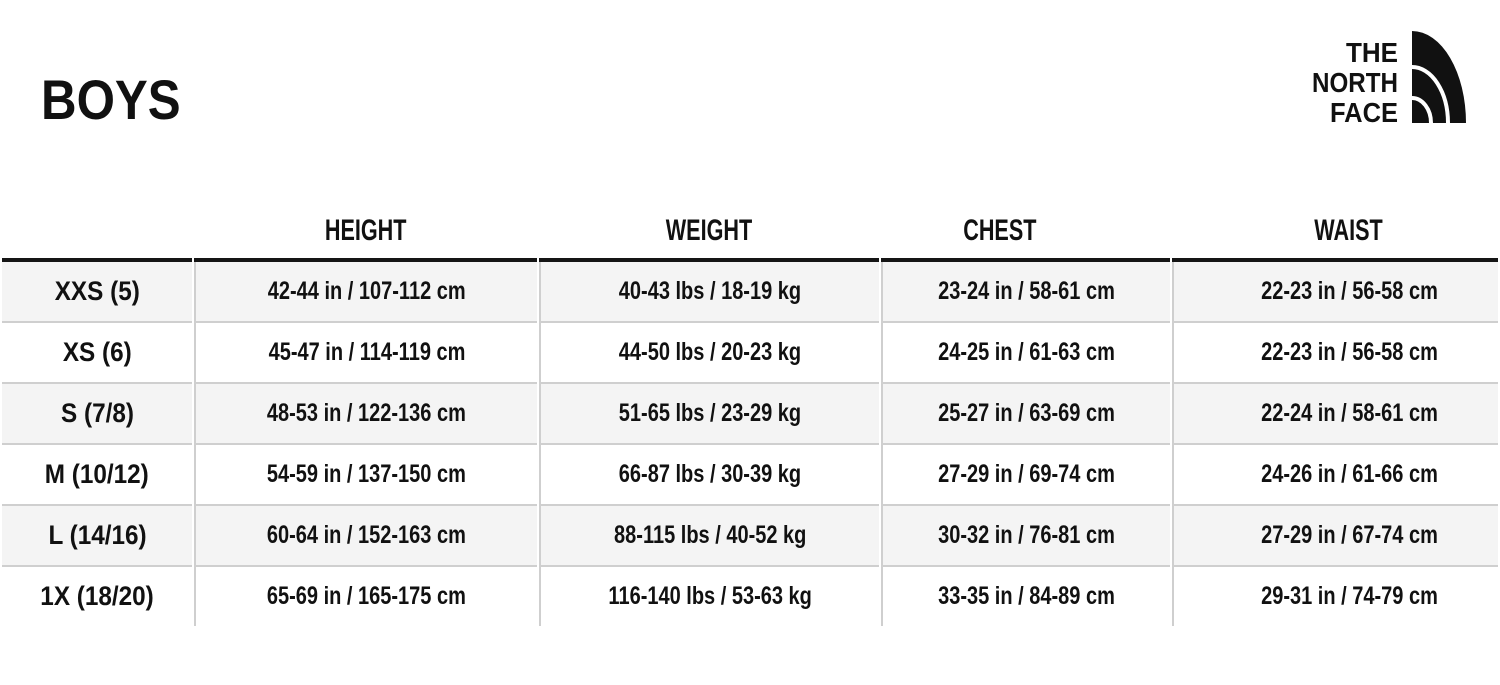 This screenshot has height=685, width=1500. I want to click on page-title: BOYS, so click(111, 99).